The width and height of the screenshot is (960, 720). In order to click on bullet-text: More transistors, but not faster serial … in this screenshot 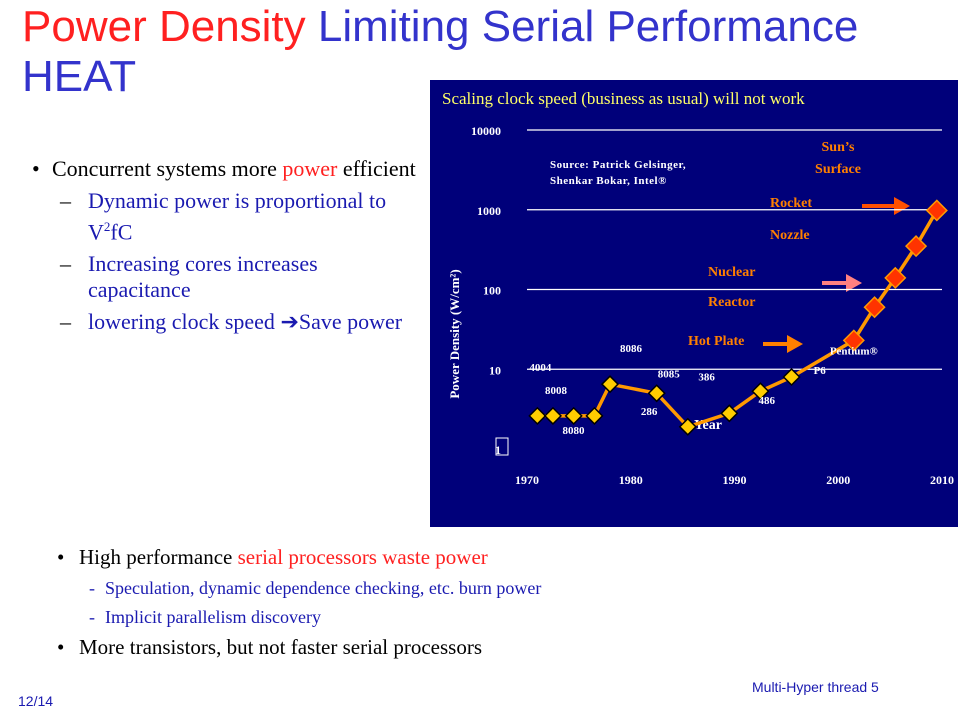, I will do `click(280, 647)`.